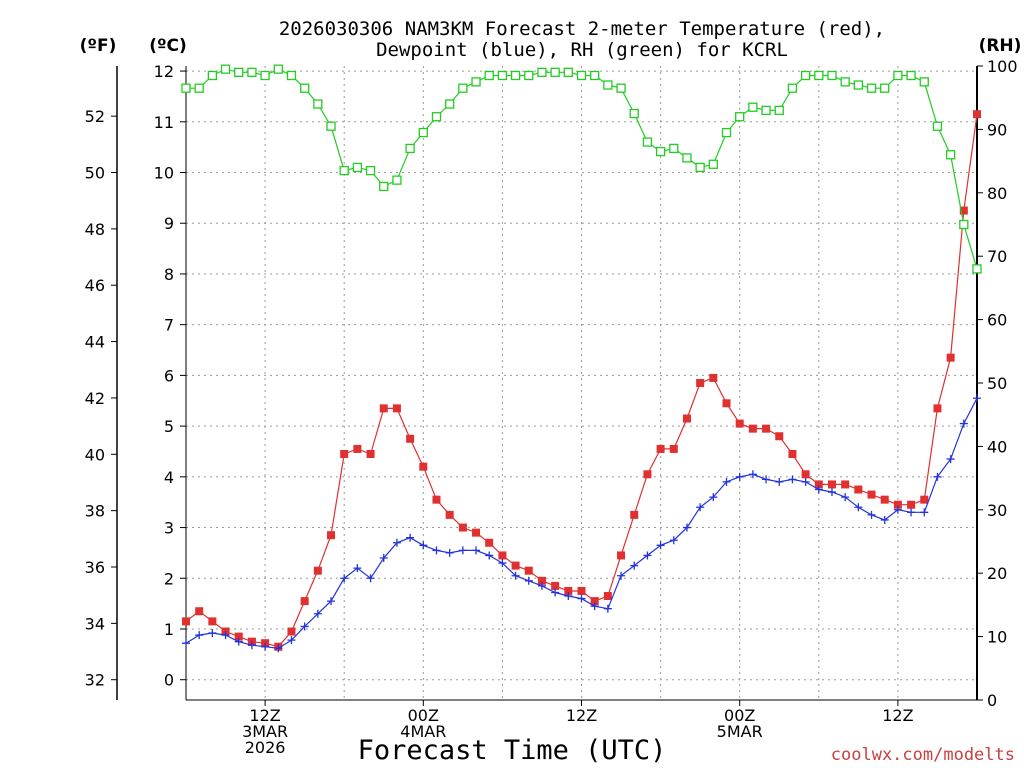  What do you see at coordinates (169, 477) in the screenshot?
I see `celsius-tick-label: 4` at bounding box center [169, 477].